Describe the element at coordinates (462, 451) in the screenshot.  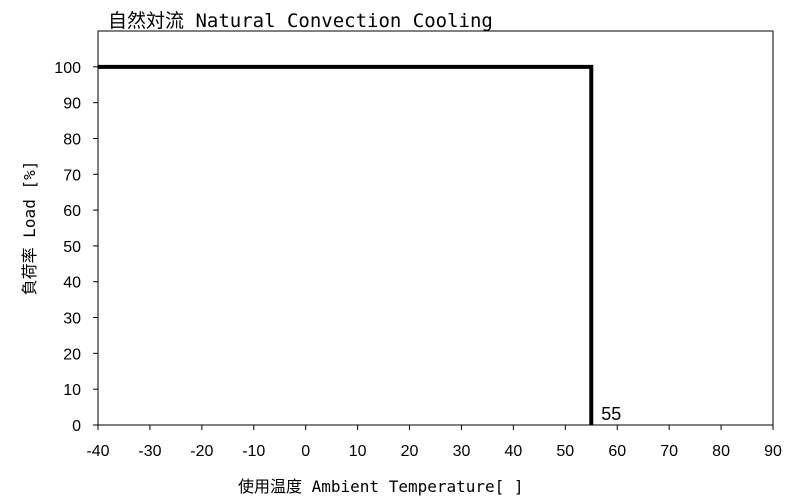
I see `x-tick-label: 30` at that location.